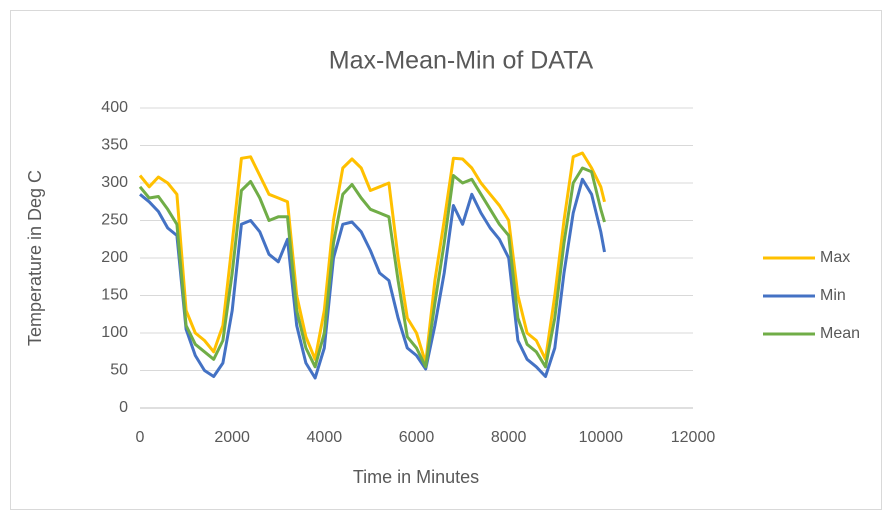 This screenshot has width=892, height=526. What do you see at coordinates (114, 107) in the screenshot?
I see `y-tick-label: 400` at bounding box center [114, 107].